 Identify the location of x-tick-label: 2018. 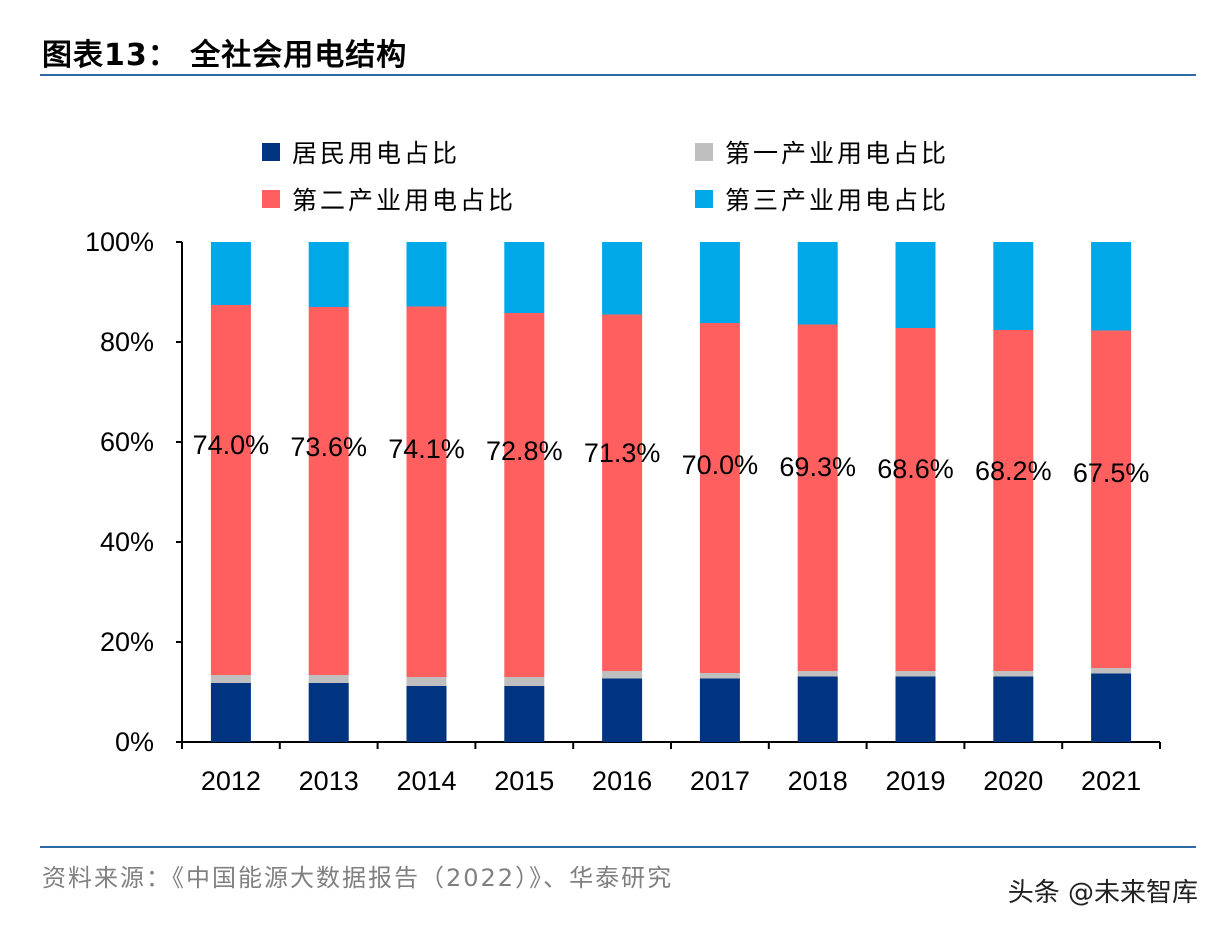
(818, 781).